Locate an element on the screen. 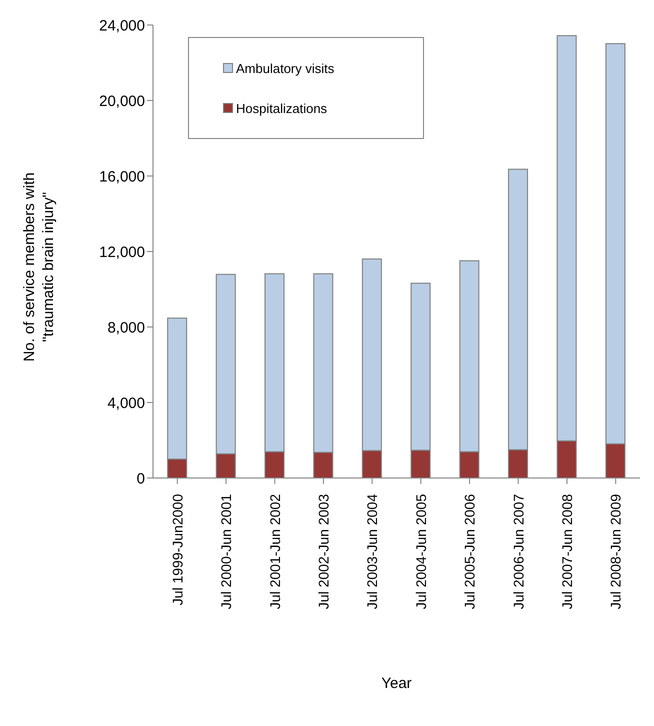  y-tick-label: 24,000 is located at coordinates (122, 25).